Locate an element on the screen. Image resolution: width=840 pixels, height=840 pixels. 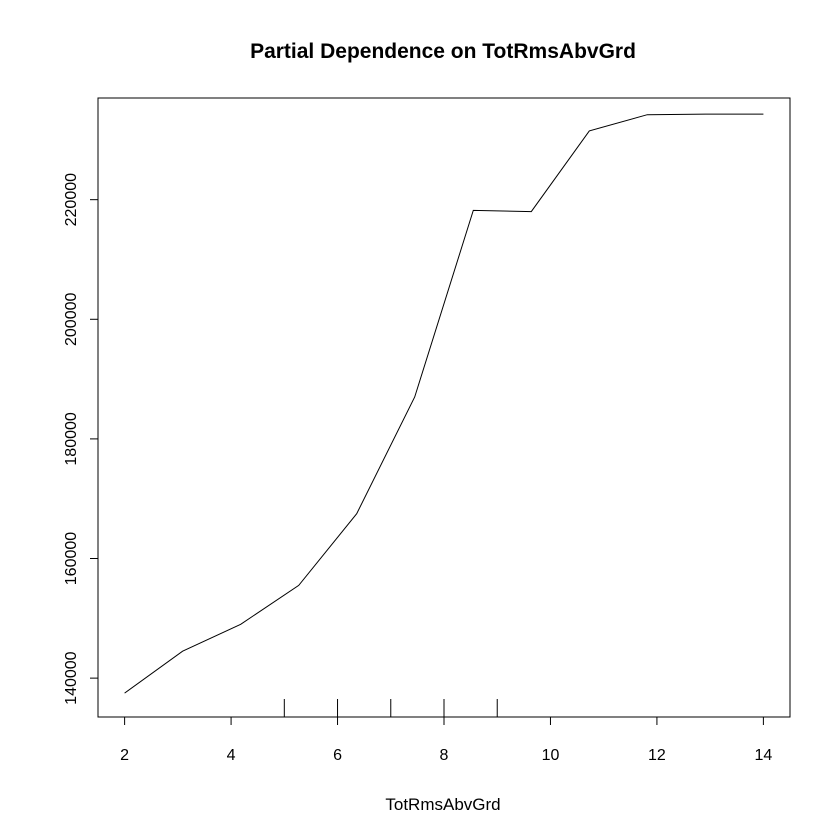
y-tick-label: 200000 is located at coordinates (71, 318).